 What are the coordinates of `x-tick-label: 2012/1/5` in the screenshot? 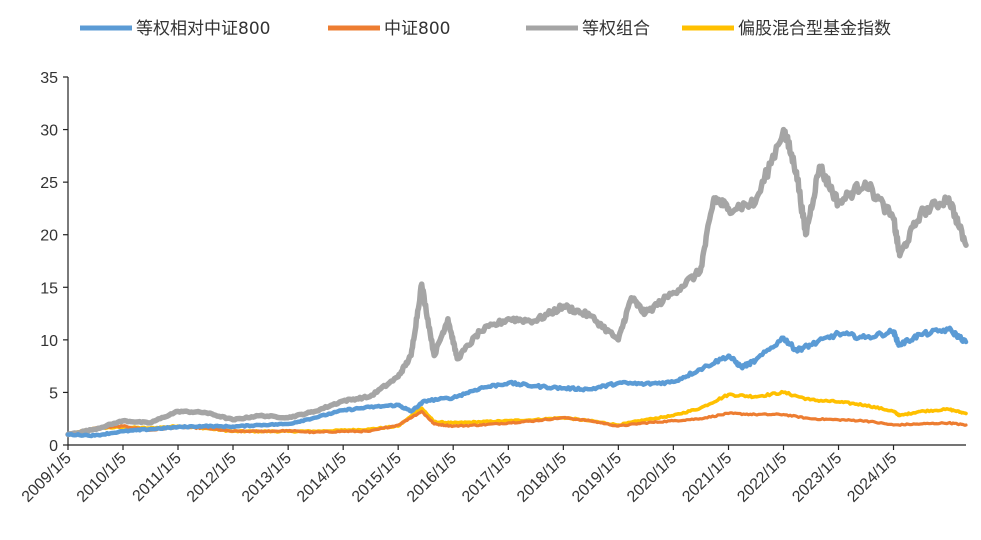 It's located at (212, 478).